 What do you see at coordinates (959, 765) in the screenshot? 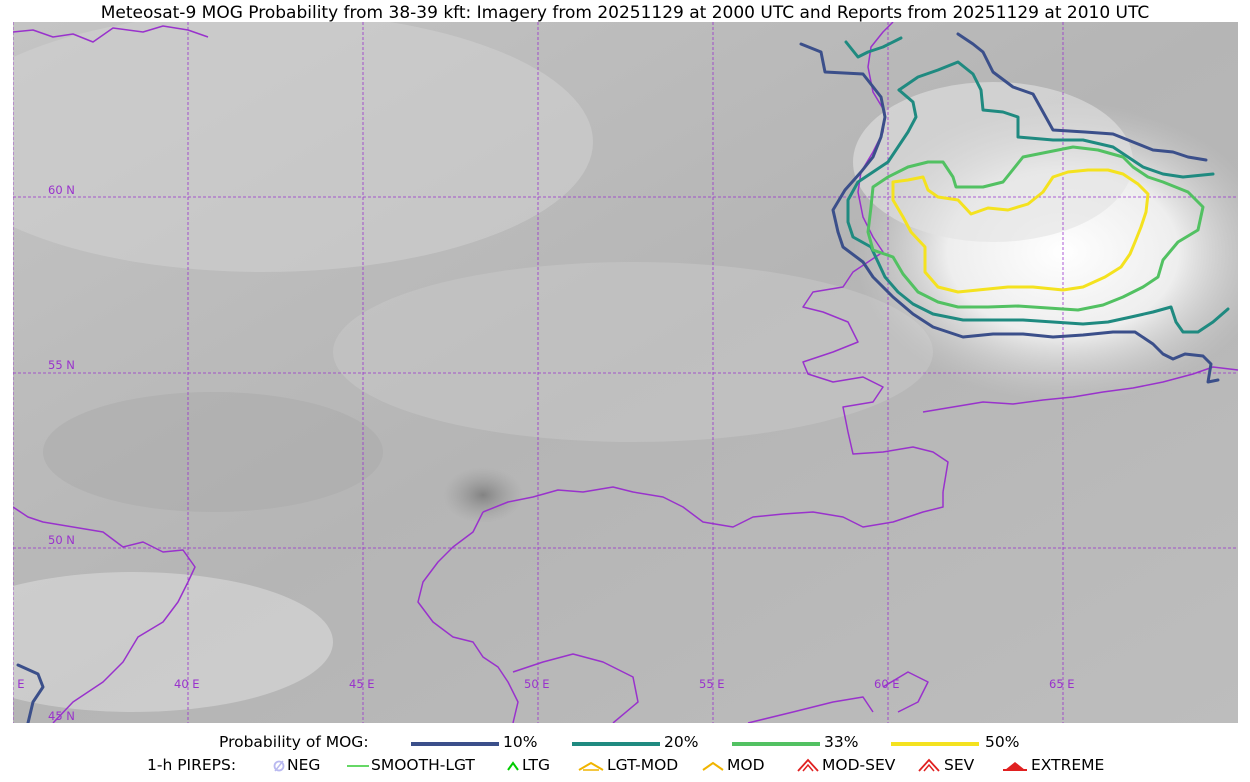
I see `pirep-sev-label: SEV` at bounding box center [959, 765].